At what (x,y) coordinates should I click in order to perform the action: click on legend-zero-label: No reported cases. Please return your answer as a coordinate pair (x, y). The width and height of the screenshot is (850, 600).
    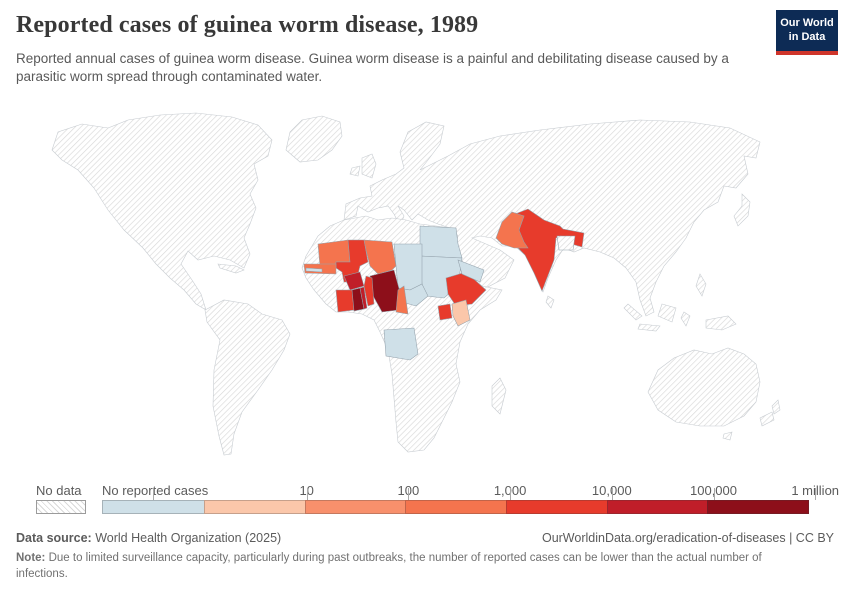
    Looking at the image, I should click on (155, 490).